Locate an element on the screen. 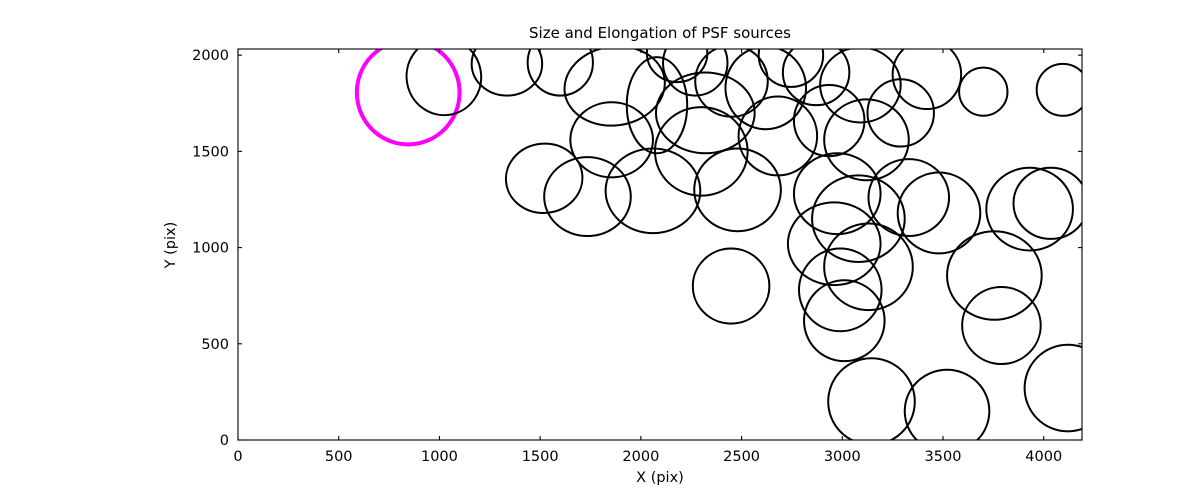  y-tick-label: 0 is located at coordinates (224, 441).